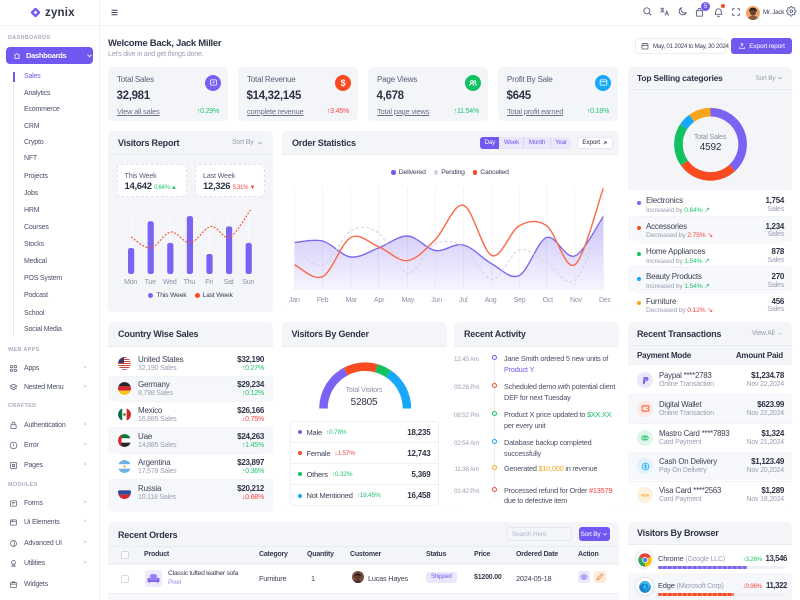  What do you see at coordinates (645, 495) in the screenshot?
I see `svg-text: VISA` at bounding box center [645, 495].